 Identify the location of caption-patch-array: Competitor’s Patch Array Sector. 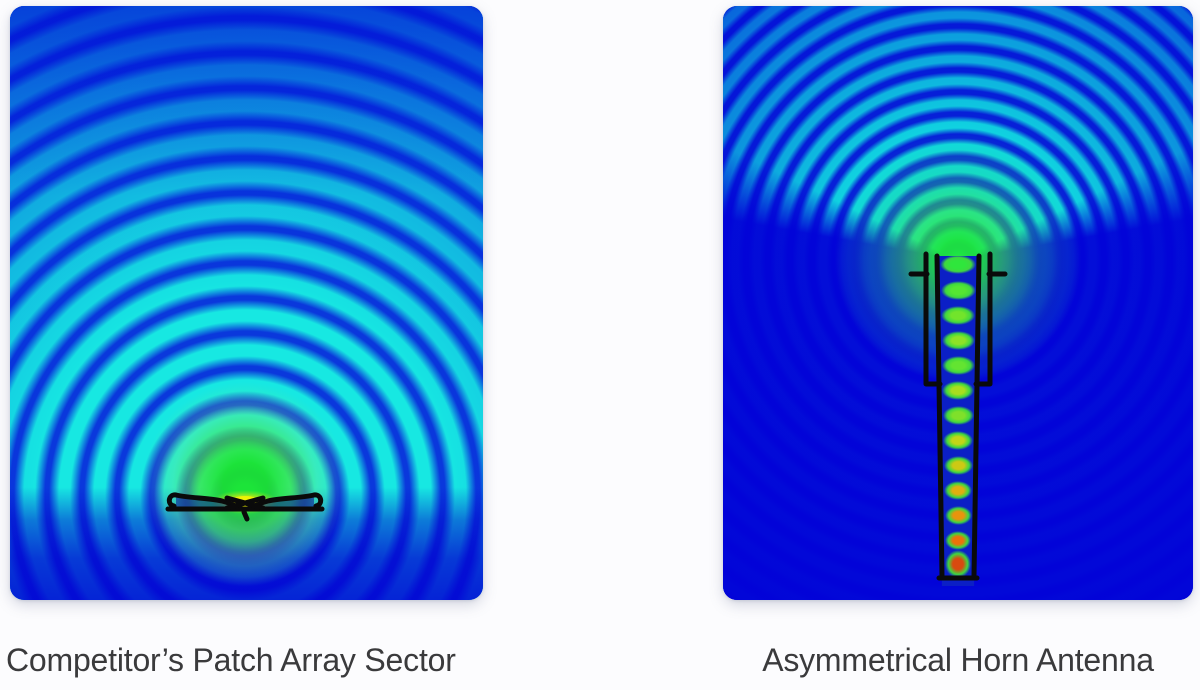
(231, 660).